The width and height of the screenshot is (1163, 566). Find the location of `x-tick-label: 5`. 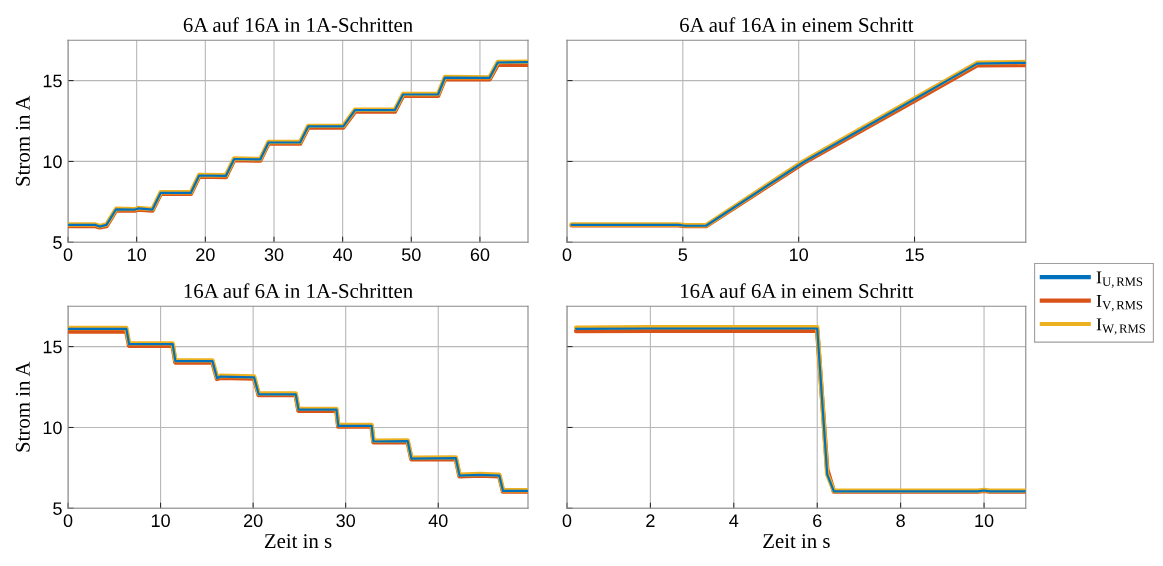

x-tick-label: 5 is located at coordinates (683, 255).